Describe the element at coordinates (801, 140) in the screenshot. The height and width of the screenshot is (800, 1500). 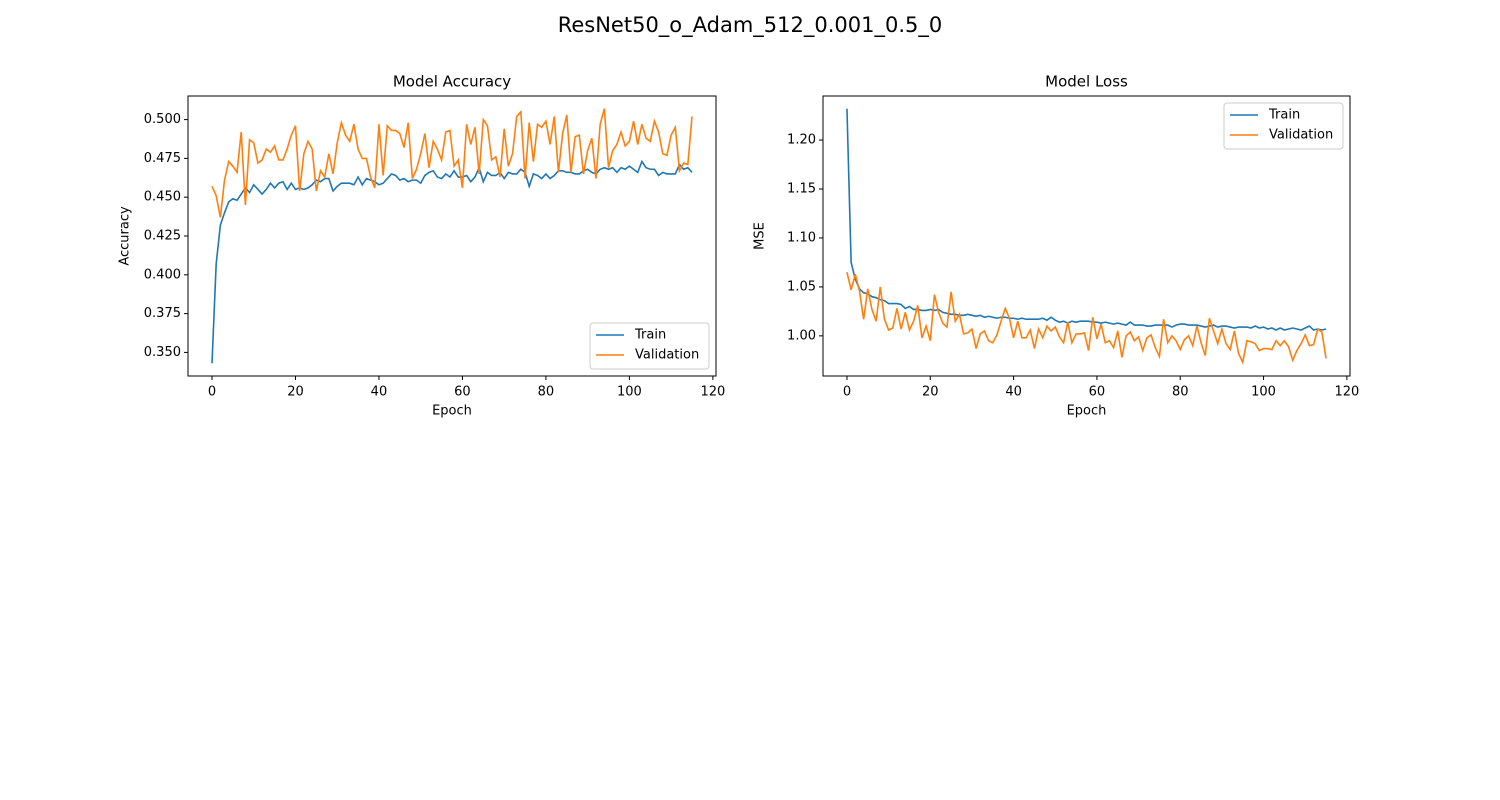
I see `y-tick-label: 1.20` at that location.